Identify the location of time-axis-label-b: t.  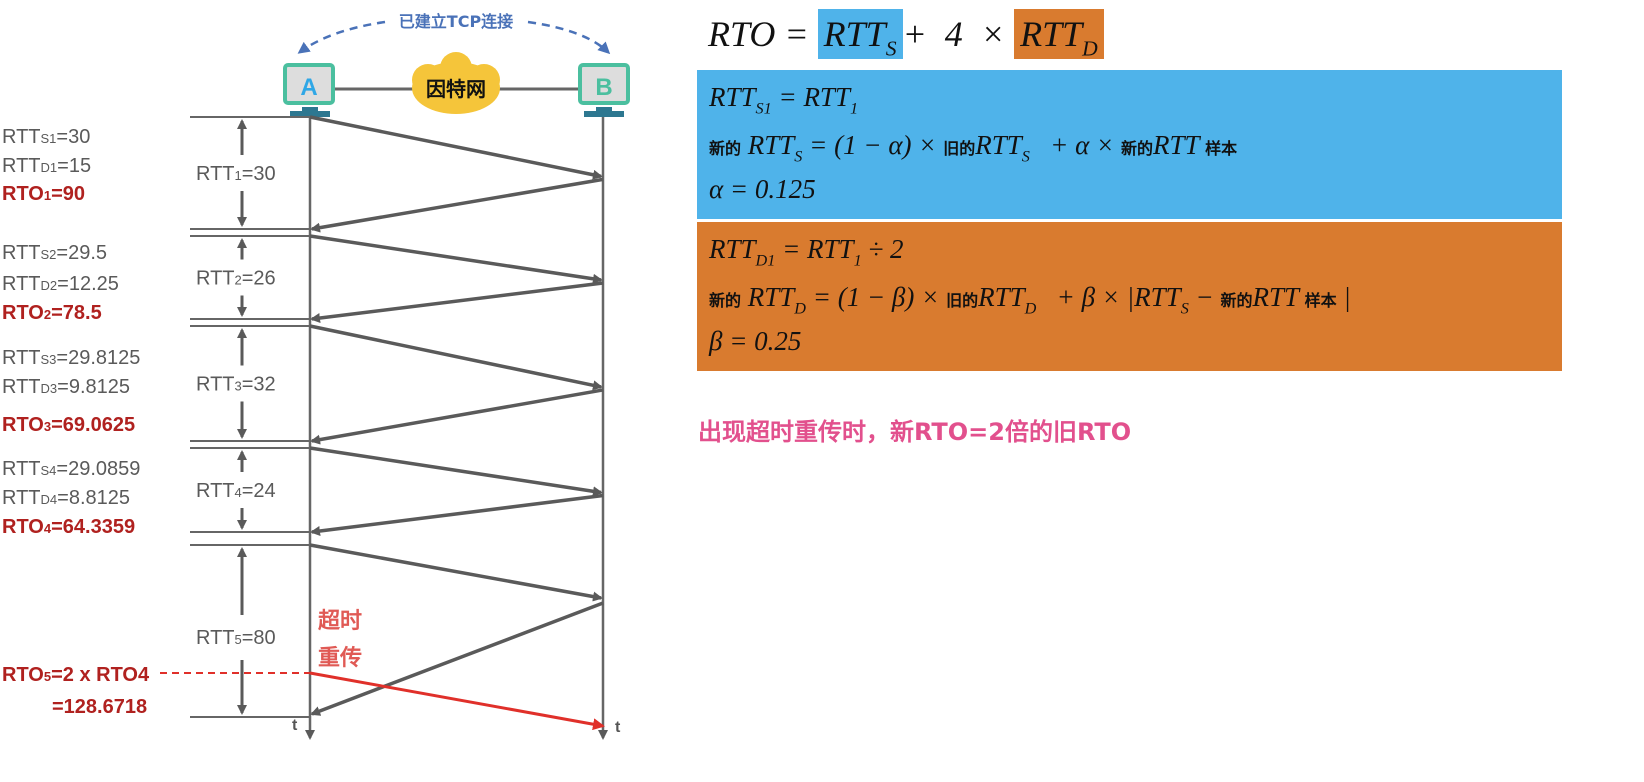
(618, 727).